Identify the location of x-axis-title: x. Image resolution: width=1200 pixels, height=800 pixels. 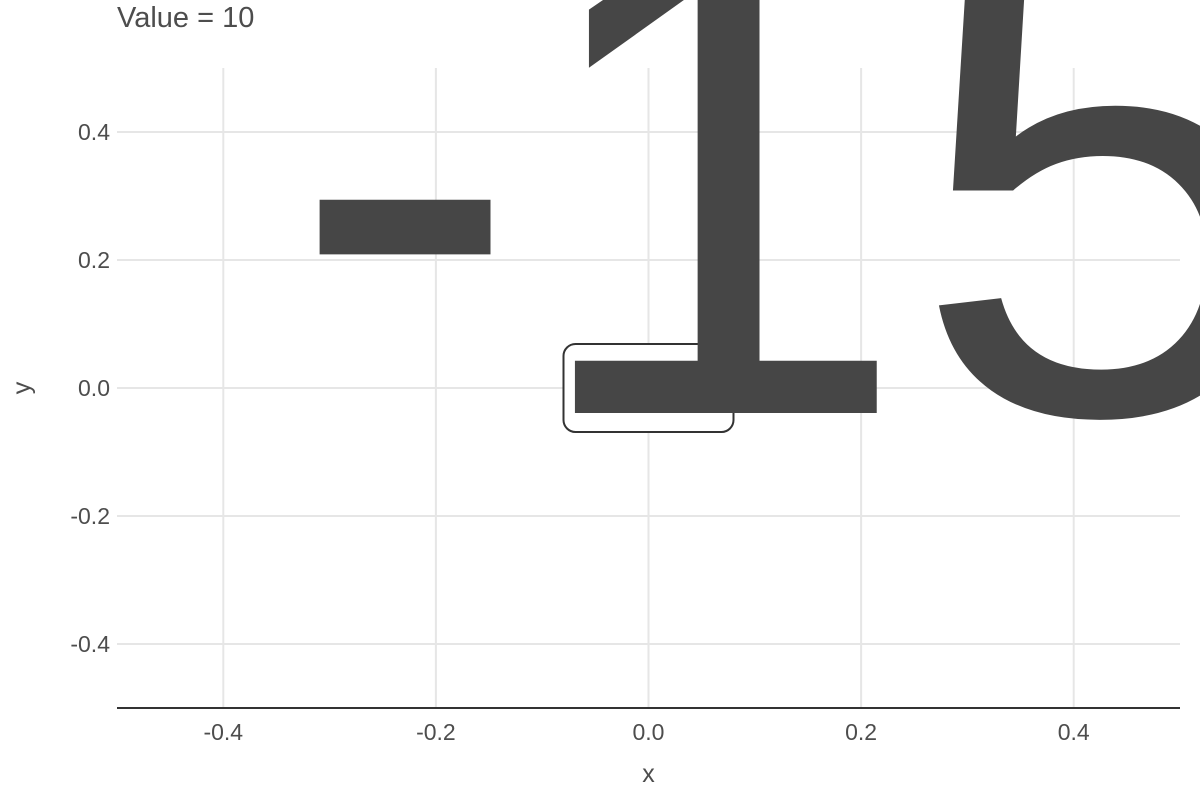
(648, 774).